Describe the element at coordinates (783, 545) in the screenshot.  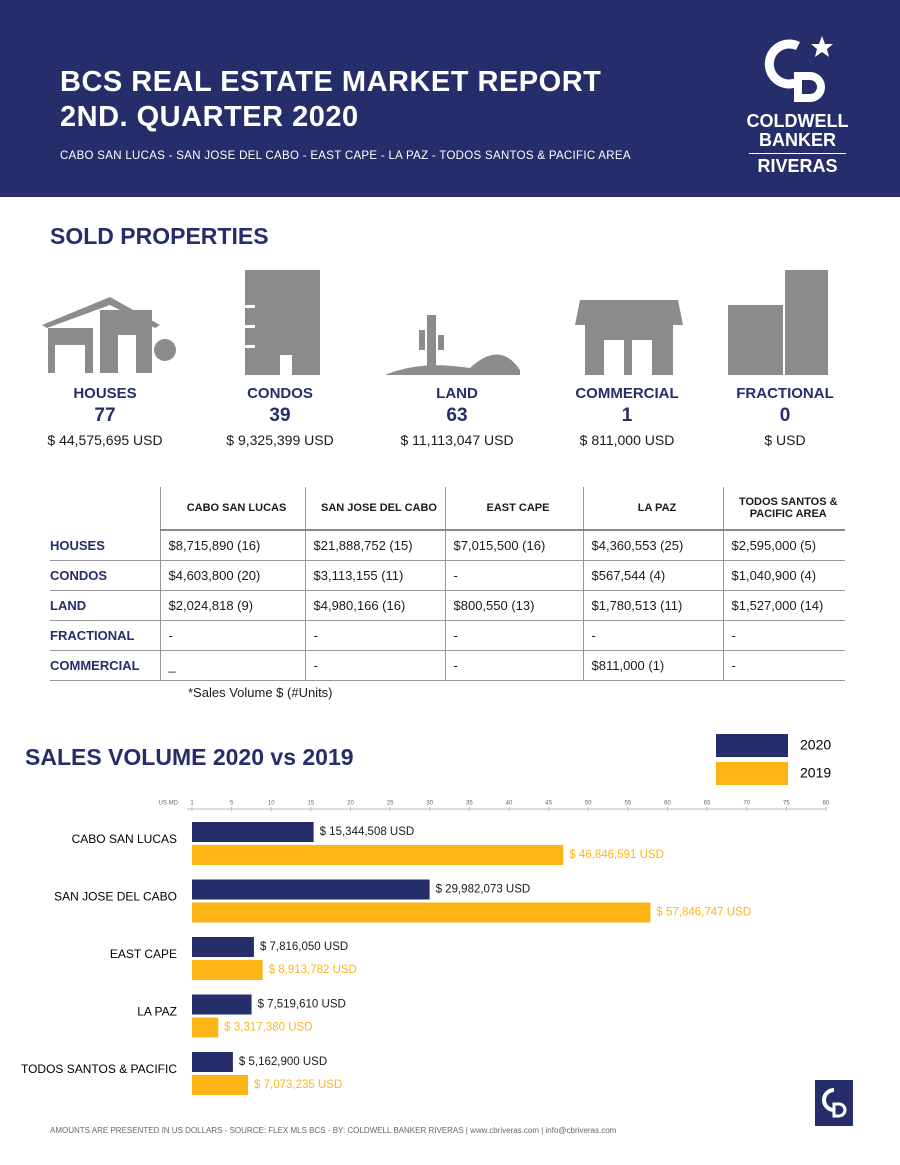
I see `table-cell: $2,595,000 (5)` at that location.